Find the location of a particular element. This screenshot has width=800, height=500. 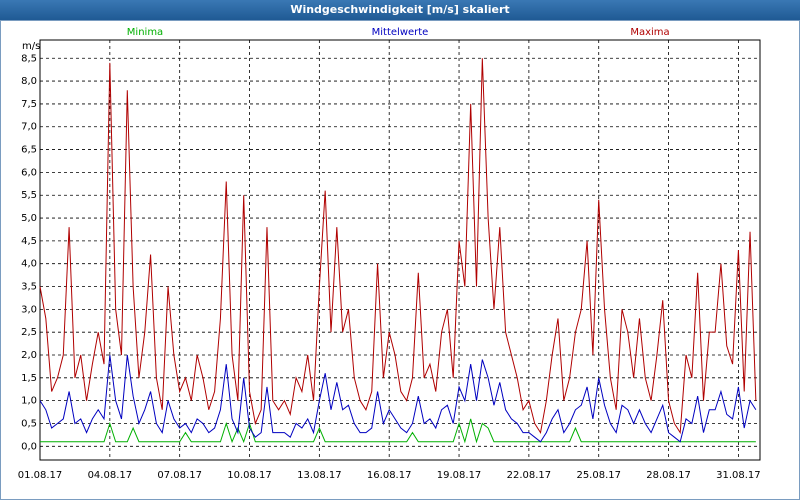

legend-label: Maxima is located at coordinates (649, 32).